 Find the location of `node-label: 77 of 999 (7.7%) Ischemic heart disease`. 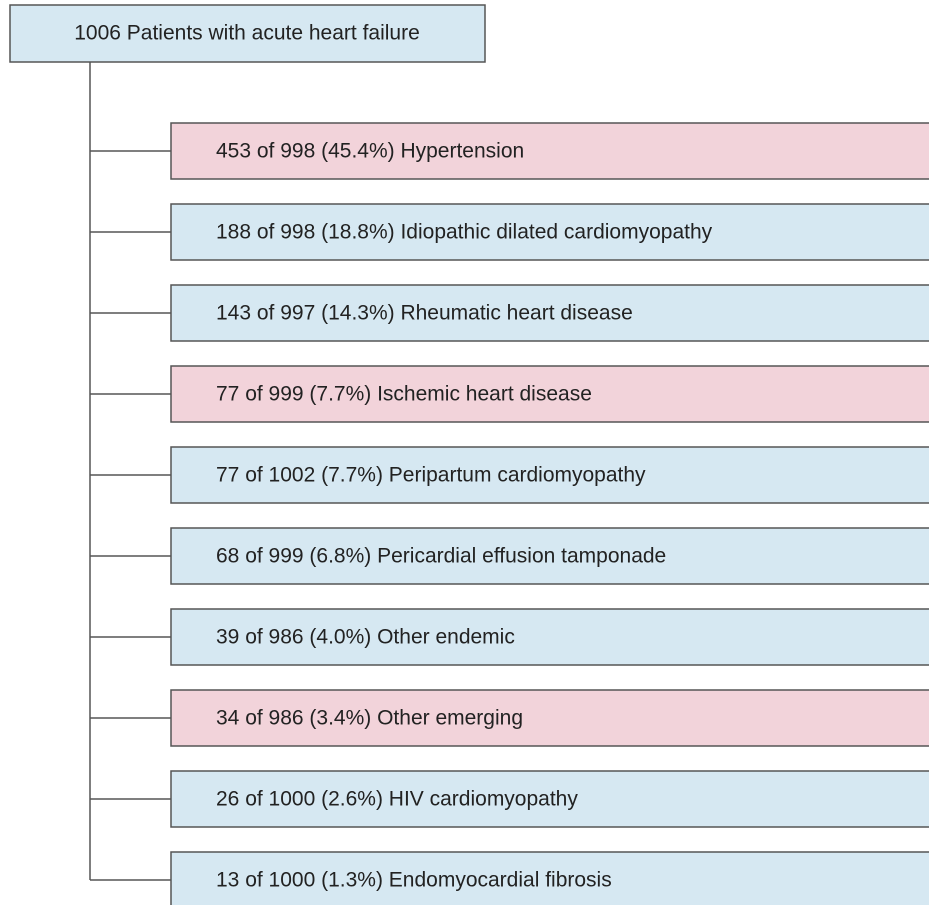

node-label: 77 of 999 (7.7%) Ischemic heart disease is located at coordinates (404, 394).